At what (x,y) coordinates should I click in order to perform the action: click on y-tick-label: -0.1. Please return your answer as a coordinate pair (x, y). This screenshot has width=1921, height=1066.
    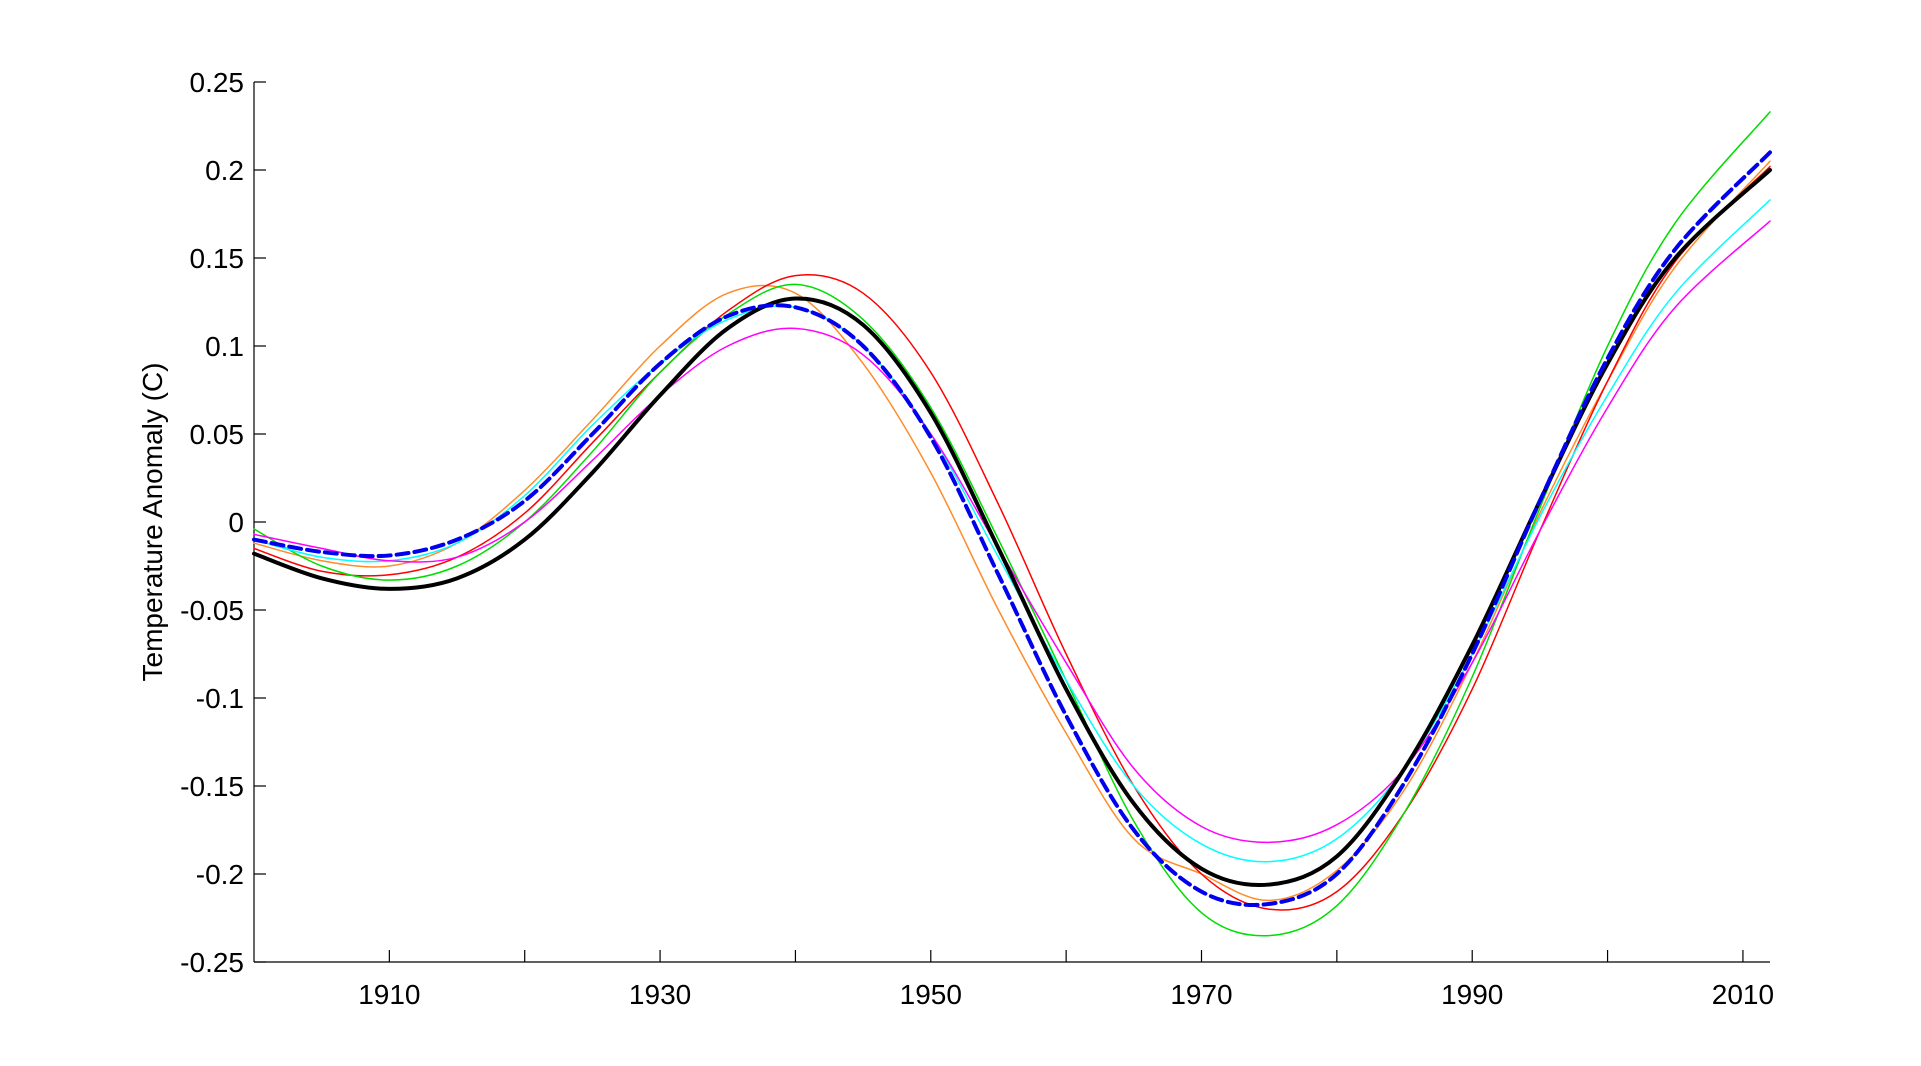
    Looking at the image, I should click on (220, 698).